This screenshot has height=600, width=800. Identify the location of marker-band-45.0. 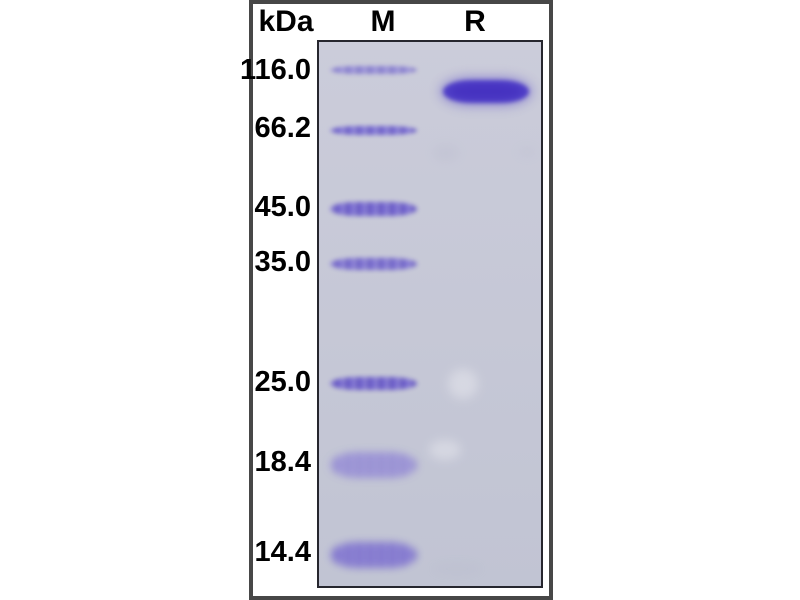
(373, 209).